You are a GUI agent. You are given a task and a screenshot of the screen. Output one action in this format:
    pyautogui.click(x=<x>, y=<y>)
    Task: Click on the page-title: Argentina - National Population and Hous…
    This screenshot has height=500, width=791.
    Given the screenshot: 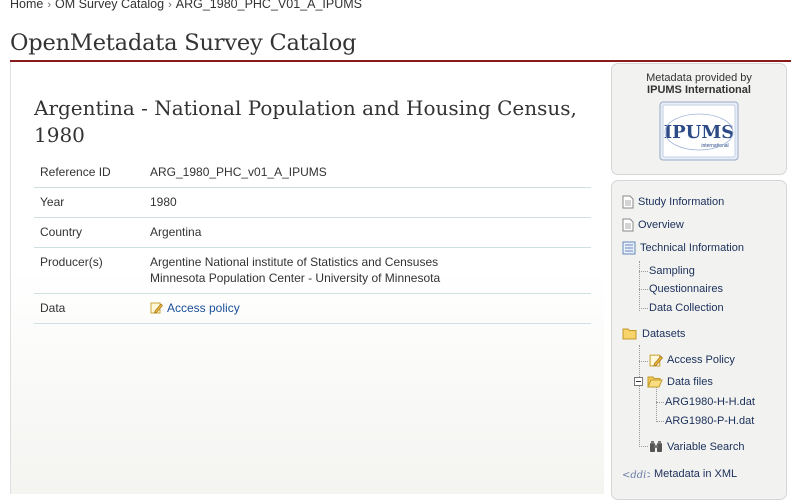 What is the action you would take?
    pyautogui.click(x=305, y=121)
    